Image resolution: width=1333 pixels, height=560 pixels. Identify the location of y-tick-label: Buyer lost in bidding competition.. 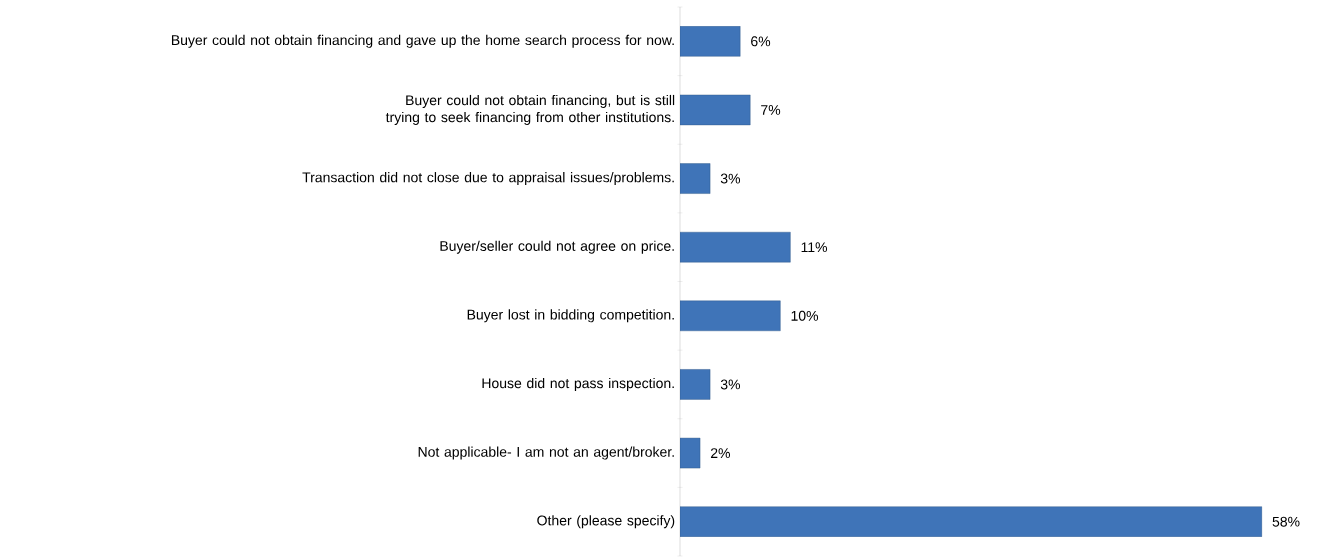
(570, 316).